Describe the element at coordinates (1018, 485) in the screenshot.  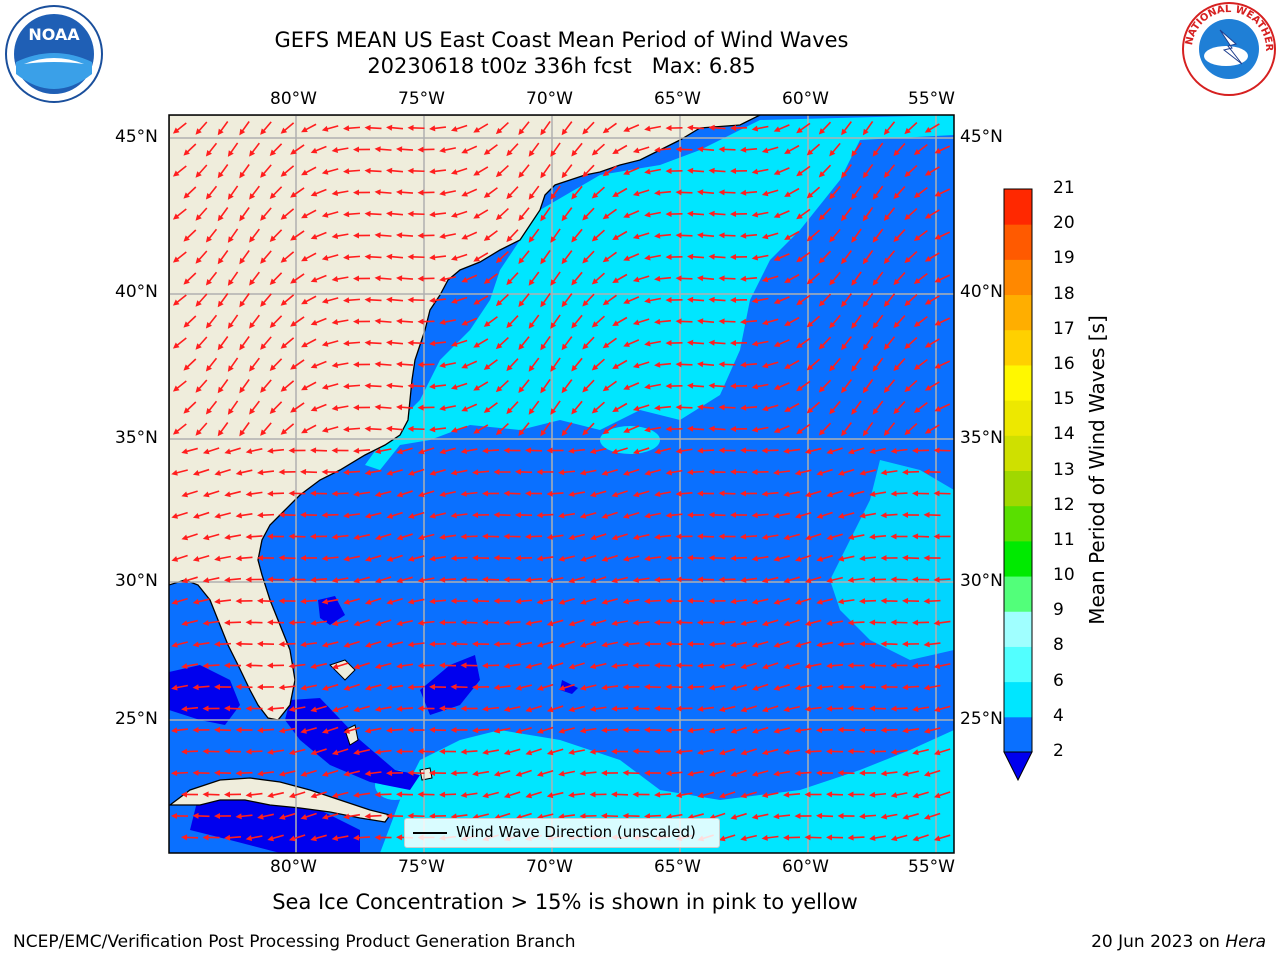
I see `colorbar` at that location.